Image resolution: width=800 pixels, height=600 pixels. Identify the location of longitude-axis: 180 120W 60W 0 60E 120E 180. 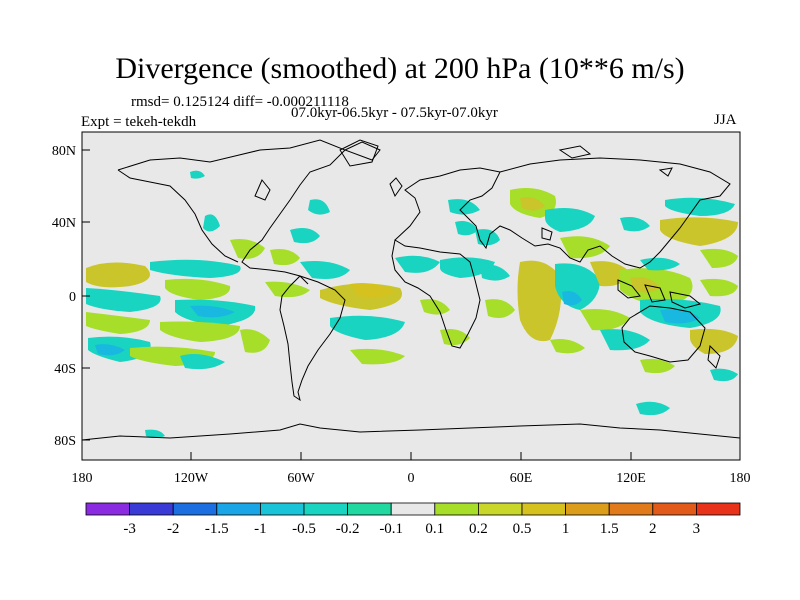
(411, 469).